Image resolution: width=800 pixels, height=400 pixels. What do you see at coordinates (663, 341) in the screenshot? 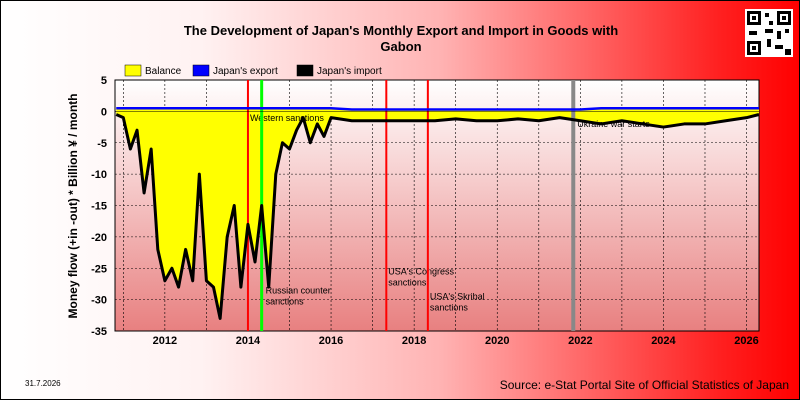
I see `x-tick-label: 2024` at bounding box center [663, 341].